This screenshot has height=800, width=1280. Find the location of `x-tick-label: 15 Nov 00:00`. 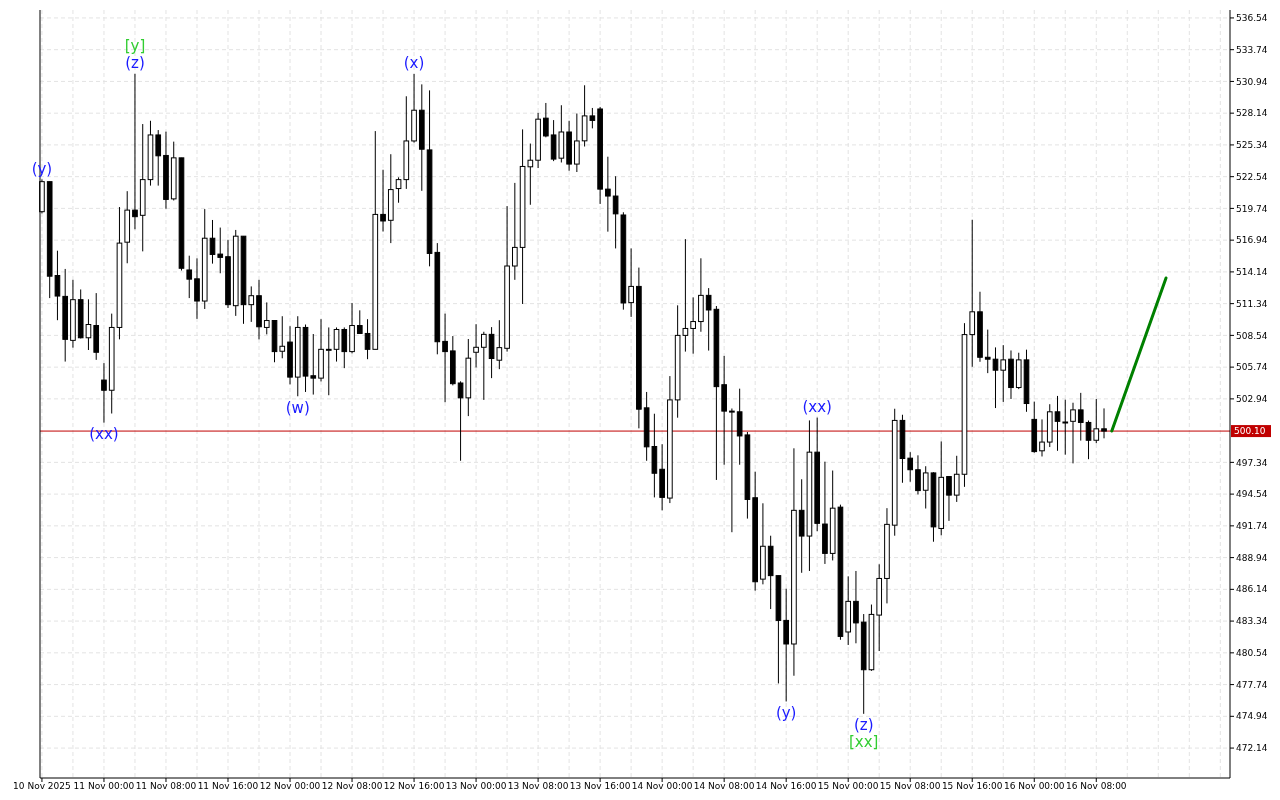

x-tick-label: 15 Nov 00:00 is located at coordinates (848, 786).